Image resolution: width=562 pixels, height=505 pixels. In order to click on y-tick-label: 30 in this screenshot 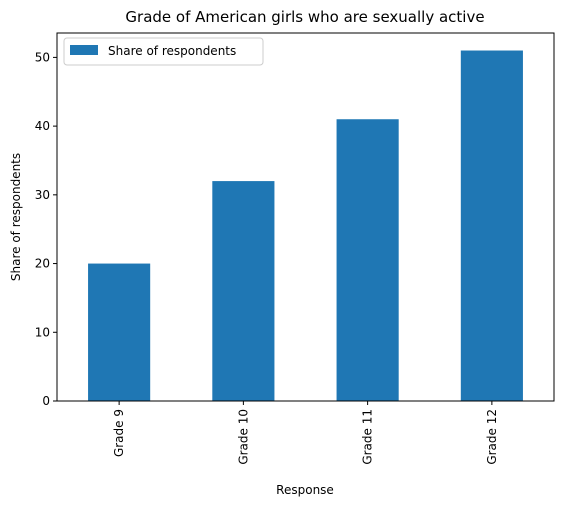, I will do `click(42, 195)`.